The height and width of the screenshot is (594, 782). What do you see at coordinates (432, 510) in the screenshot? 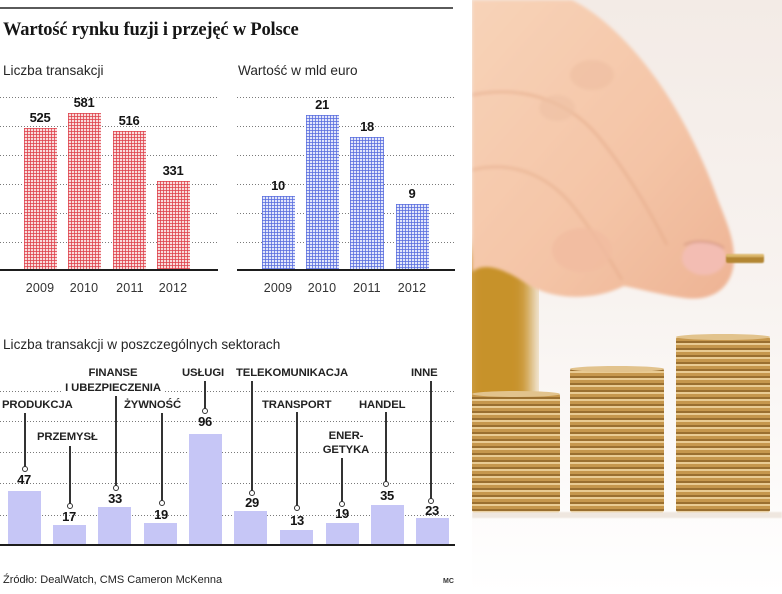
I see `value-label: 23` at bounding box center [432, 510].